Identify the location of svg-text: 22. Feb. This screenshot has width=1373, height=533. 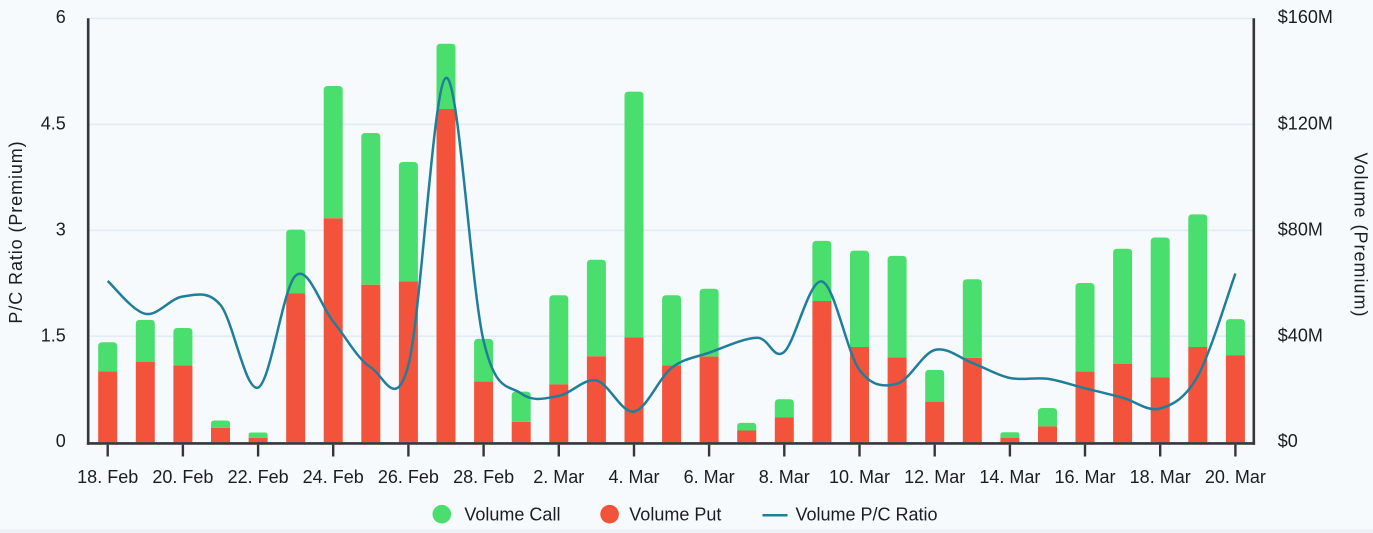
(258, 477).